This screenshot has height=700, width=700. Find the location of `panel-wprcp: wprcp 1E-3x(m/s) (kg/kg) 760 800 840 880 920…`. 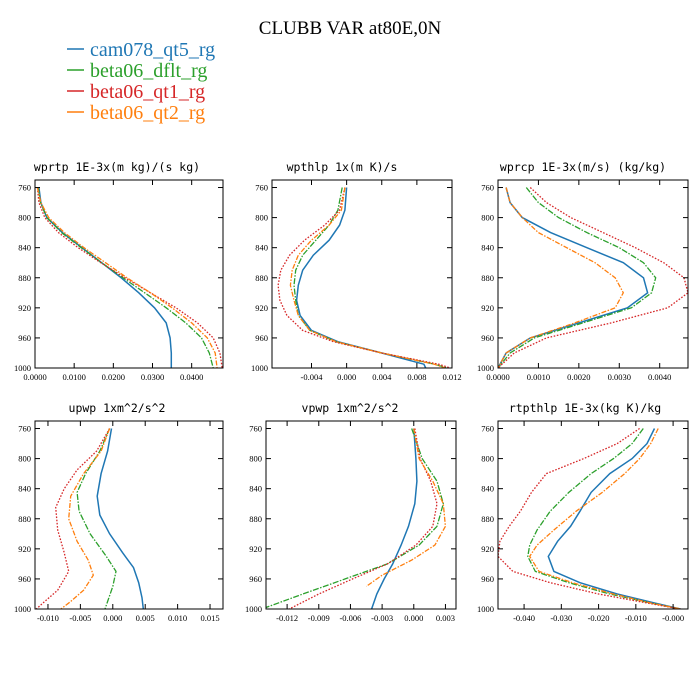

panel-wprcp: wprcp 1E-3x(m/s) (kg/kg) 760 800 840 880 920… is located at coordinates (583, 271).